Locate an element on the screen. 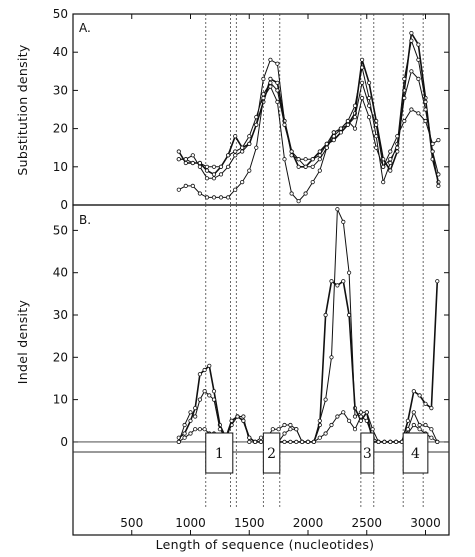  x-tick-label-1500: 1500 is located at coordinates (249, 523).